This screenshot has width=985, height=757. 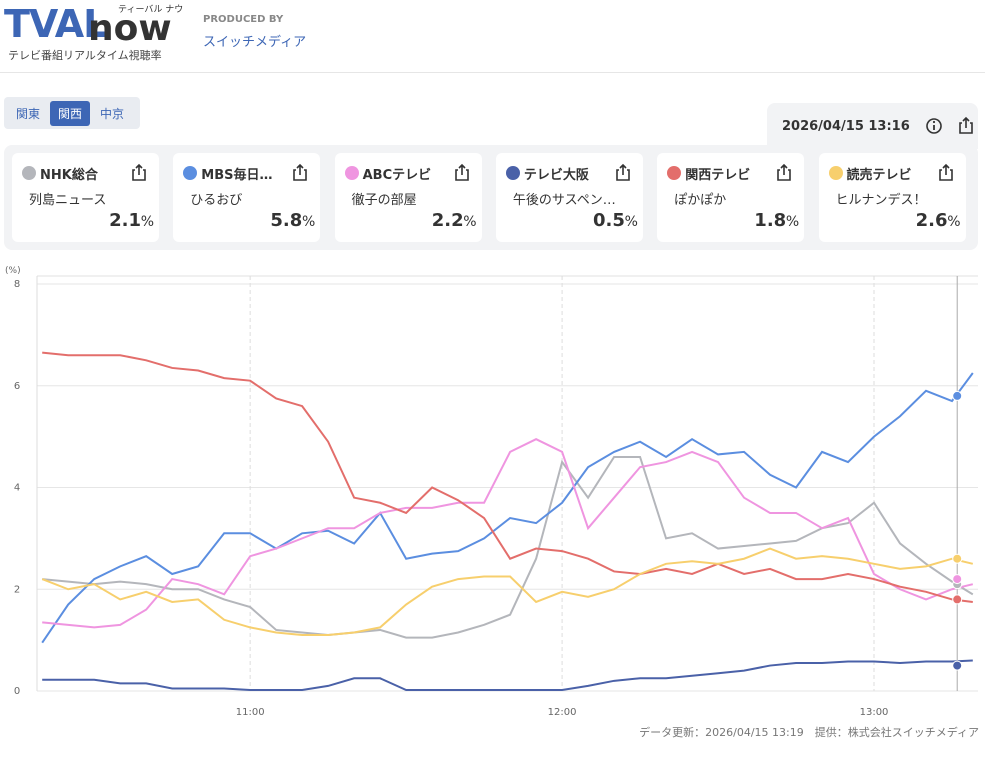 I want to click on produced-by: PRODUCED BY, so click(x=243, y=19).